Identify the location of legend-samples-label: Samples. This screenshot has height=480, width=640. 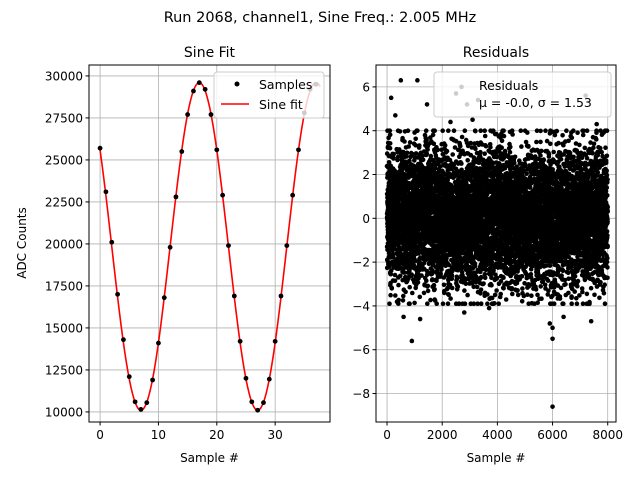
(285, 84).